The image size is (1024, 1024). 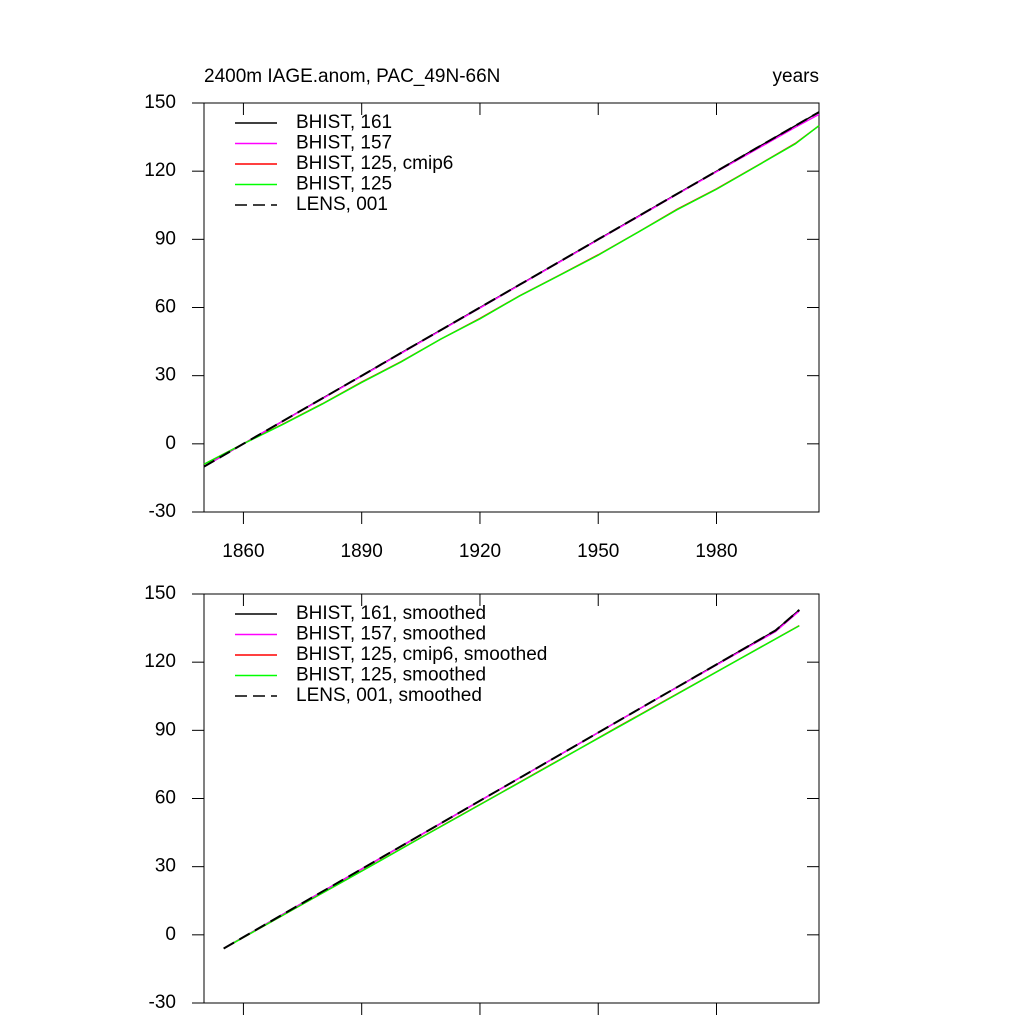 I want to click on chart-subtitle: years, so click(x=796, y=76).